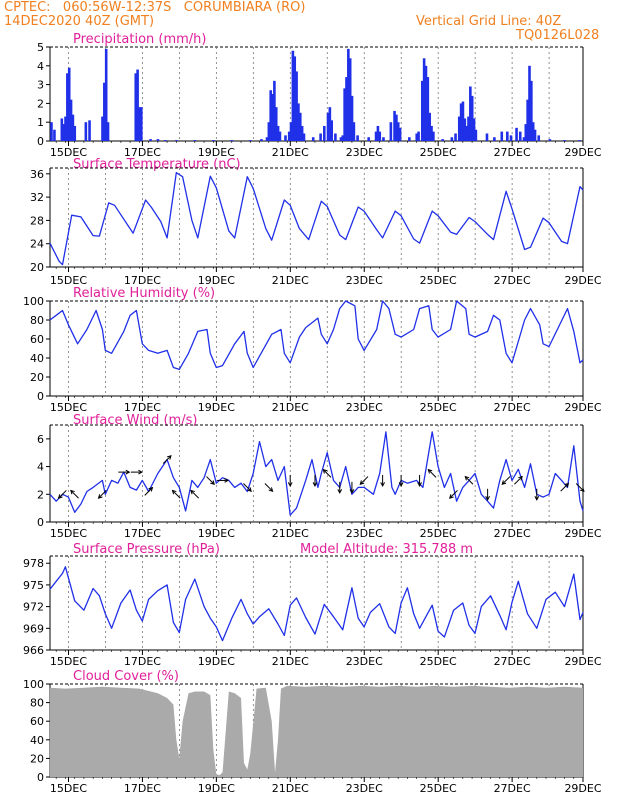  Describe the element at coordinates (364, 152) in the screenshot. I see `precip-date-label: 23DEC` at that location.